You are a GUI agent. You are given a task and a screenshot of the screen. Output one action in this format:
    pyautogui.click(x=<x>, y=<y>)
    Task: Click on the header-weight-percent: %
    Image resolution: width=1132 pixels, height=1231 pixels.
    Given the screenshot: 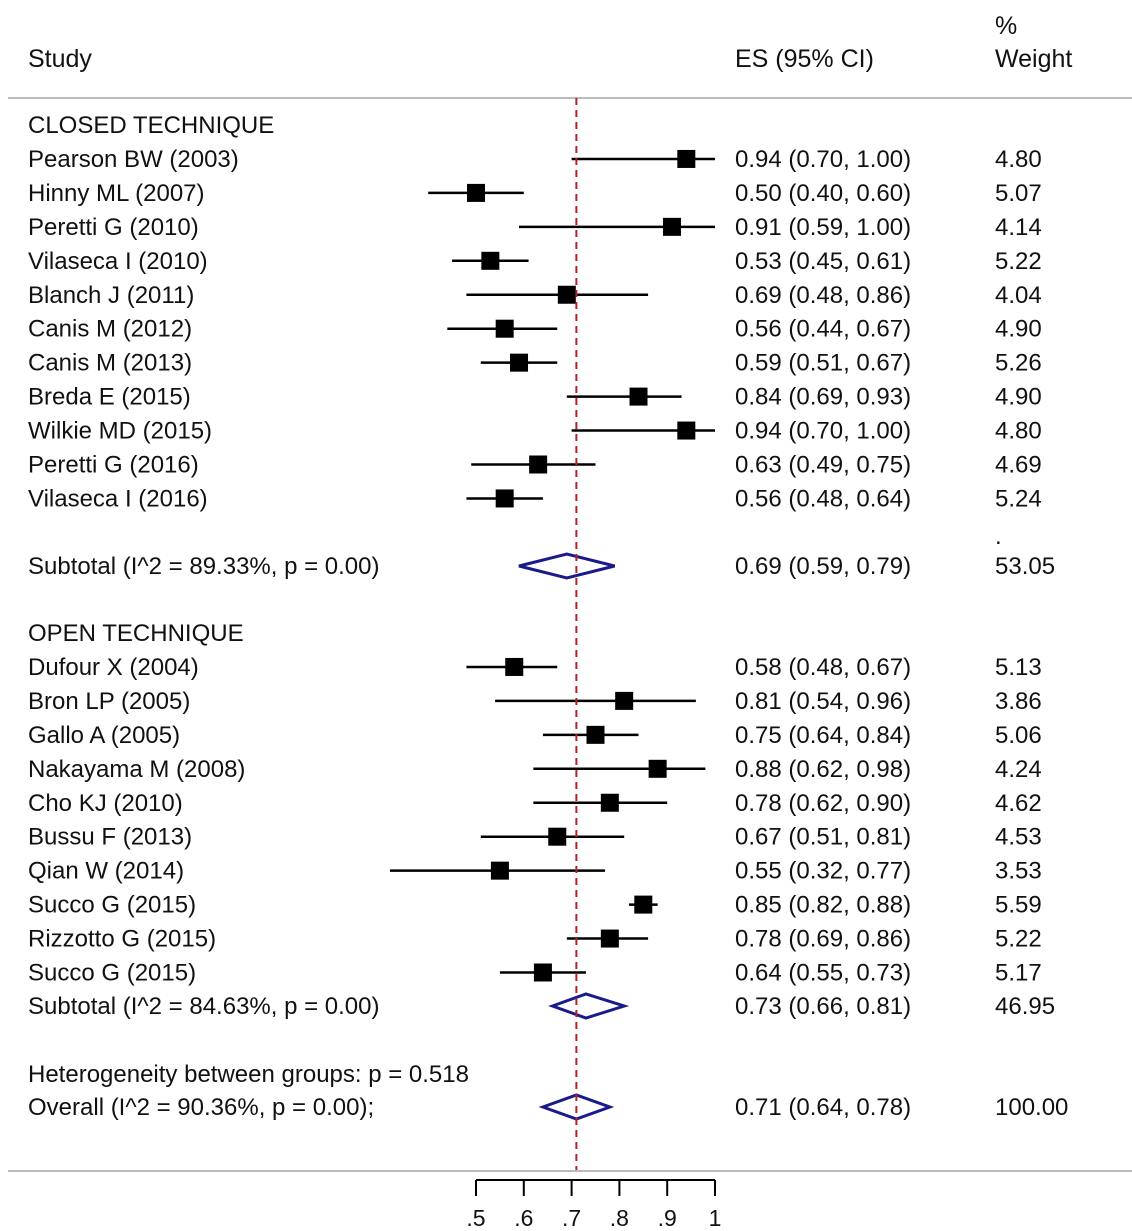 What is the action you would take?
    pyautogui.click(x=1006, y=26)
    